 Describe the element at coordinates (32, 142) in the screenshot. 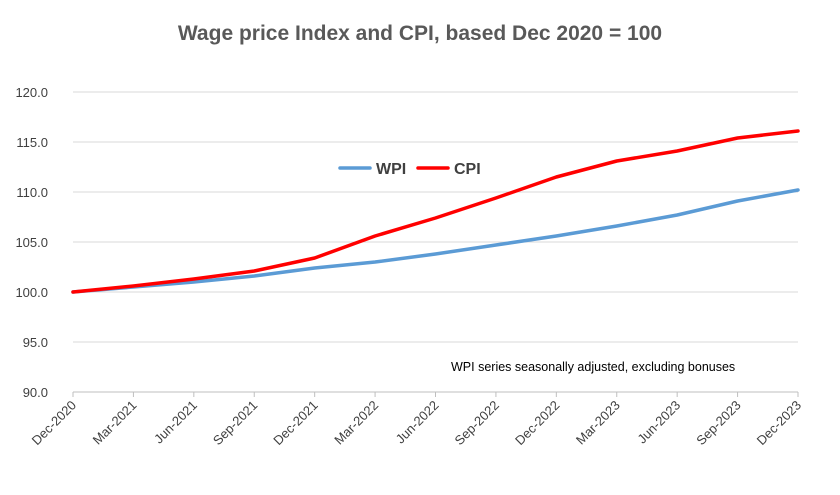

I see `y-tick-label: 115.0` at that location.